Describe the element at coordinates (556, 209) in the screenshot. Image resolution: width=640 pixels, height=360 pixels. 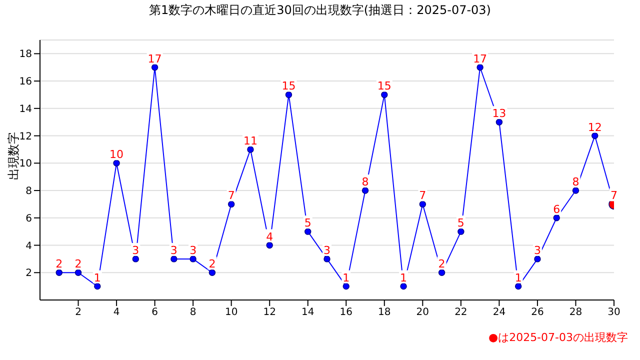
I see `data-label: 6` at that location.